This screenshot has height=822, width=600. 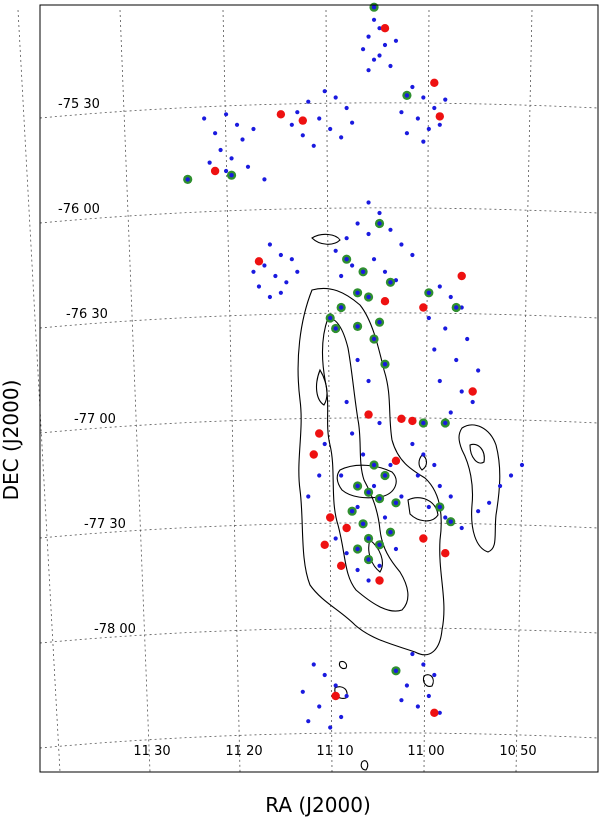 I want to click on ra-tick-label: 11 00, so click(x=425, y=751).